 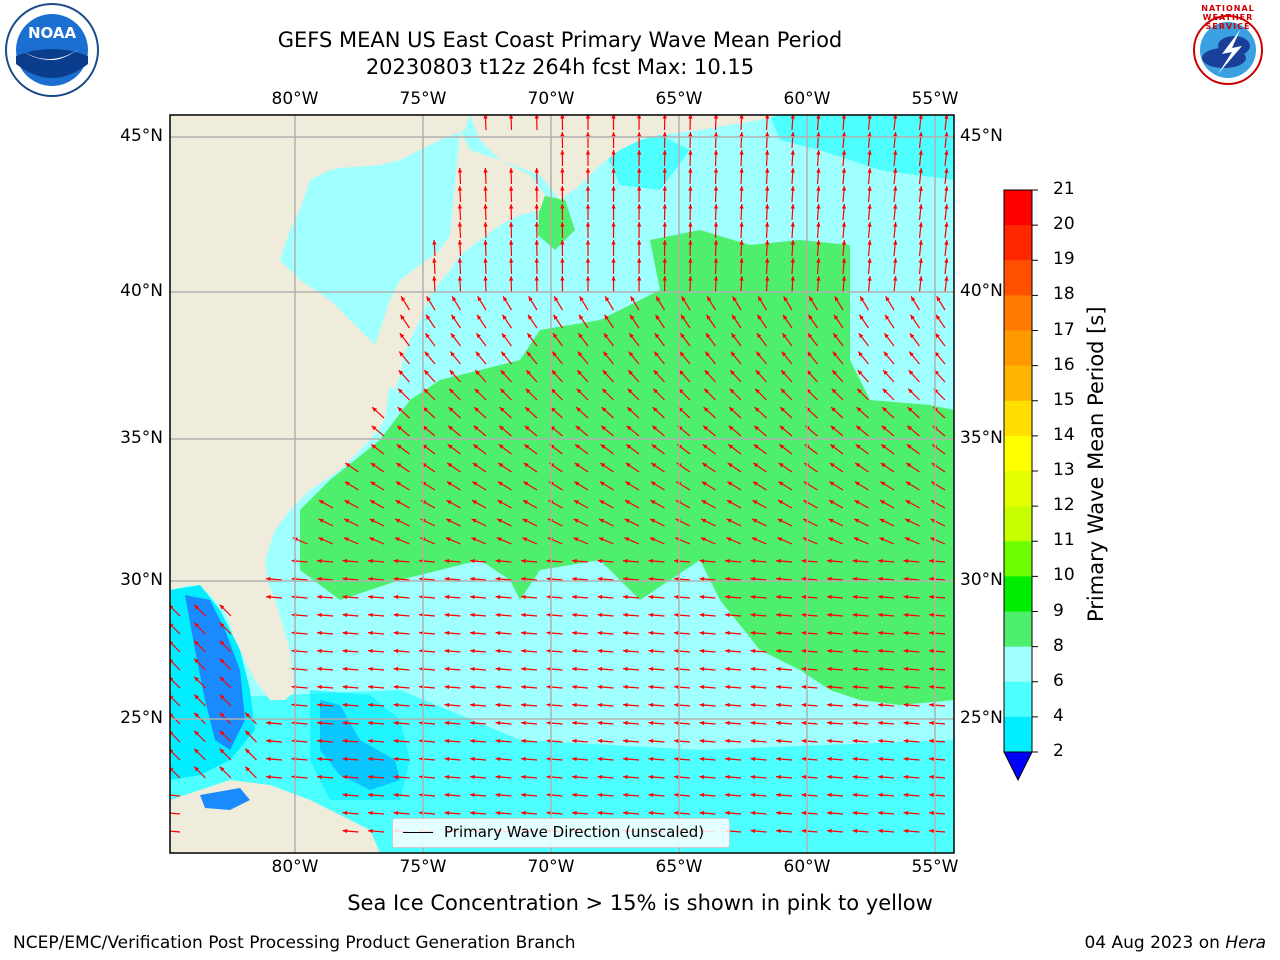 What do you see at coordinates (1018, 734) in the screenshot?
I see `colorbar-segment` at bounding box center [1018, 734].